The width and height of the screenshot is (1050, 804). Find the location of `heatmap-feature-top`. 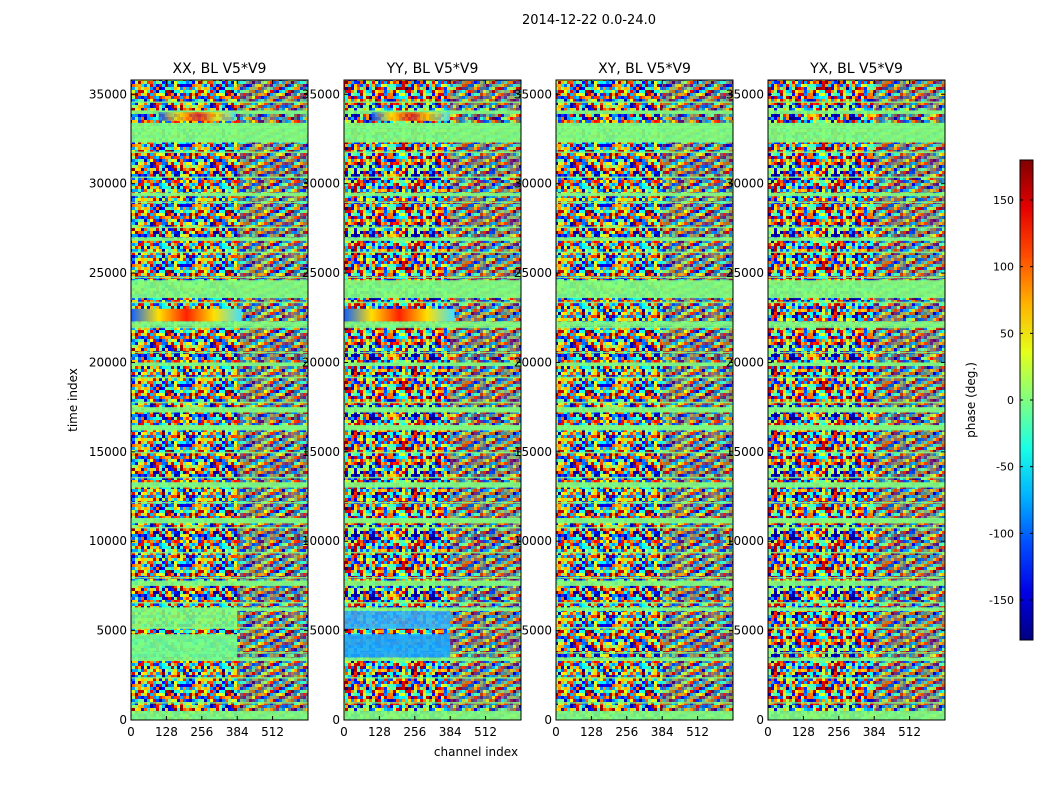

heatmap-feature-top is located at coordinates (410, 117).